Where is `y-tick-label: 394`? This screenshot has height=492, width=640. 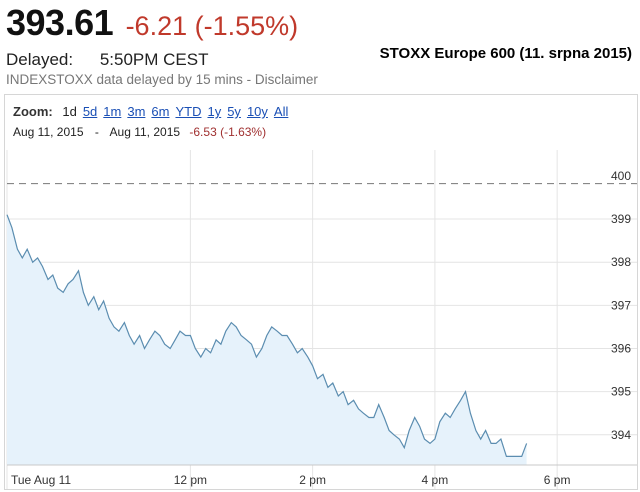 y-tick-label: 394 is located at coordinates (621, 435).